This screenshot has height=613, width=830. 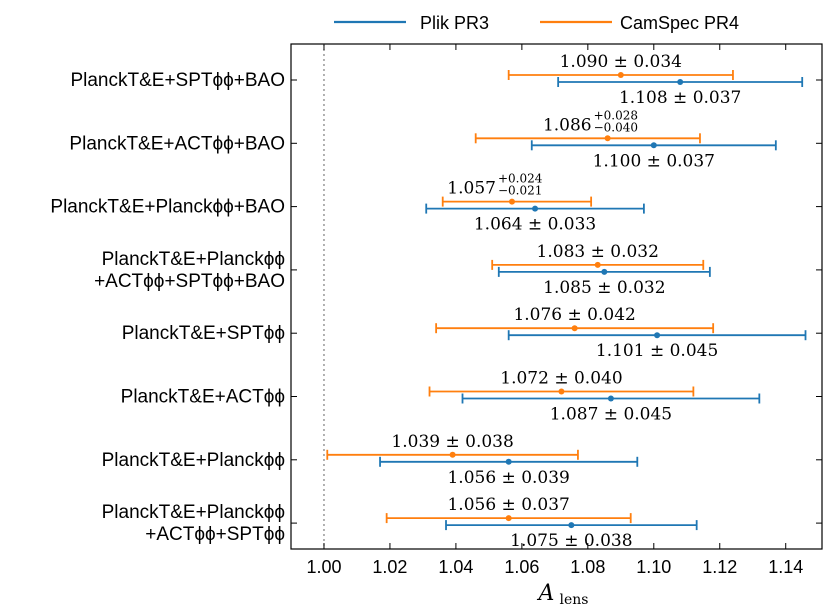 What do you see at coordinates (571, 541) in the screenshot?
I see `plik-annotation: 1.075 ± 0.038` at bounding box center [571, 541].